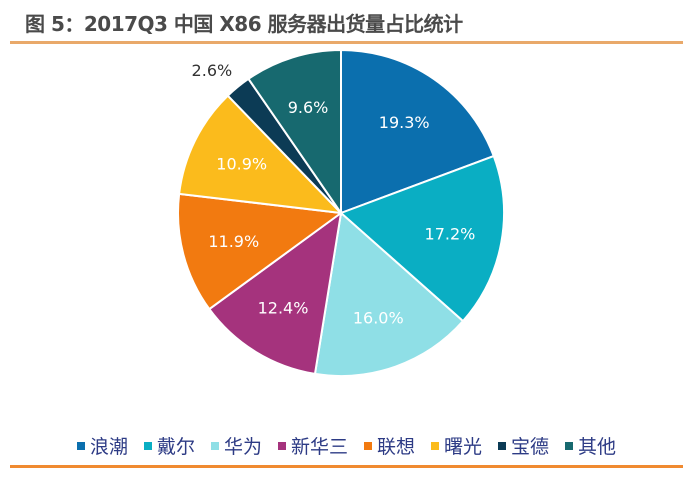 The height and width of the screenshot is (492, 693). What do you see at coordinates (597, 447) in the screenshot?
I see `legend-label: 其他` at bounding box center [597, 447].